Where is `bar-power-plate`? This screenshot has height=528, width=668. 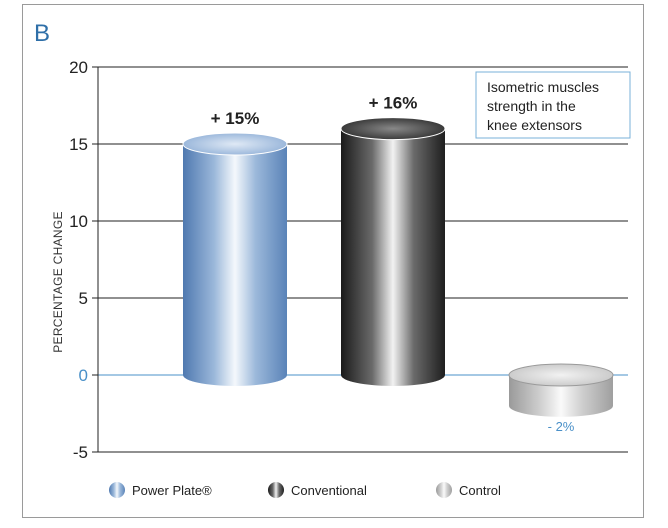 bar-power-plate is located at coordinates (235, 259).